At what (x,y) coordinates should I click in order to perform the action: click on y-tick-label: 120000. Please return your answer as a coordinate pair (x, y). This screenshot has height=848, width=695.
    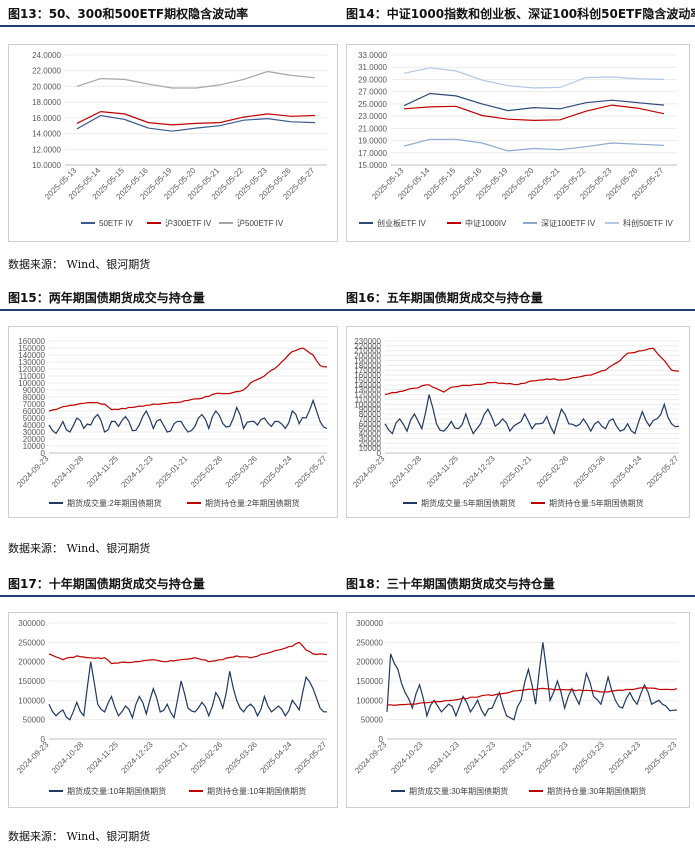
    Looking at the image, I should click on (367, 395).